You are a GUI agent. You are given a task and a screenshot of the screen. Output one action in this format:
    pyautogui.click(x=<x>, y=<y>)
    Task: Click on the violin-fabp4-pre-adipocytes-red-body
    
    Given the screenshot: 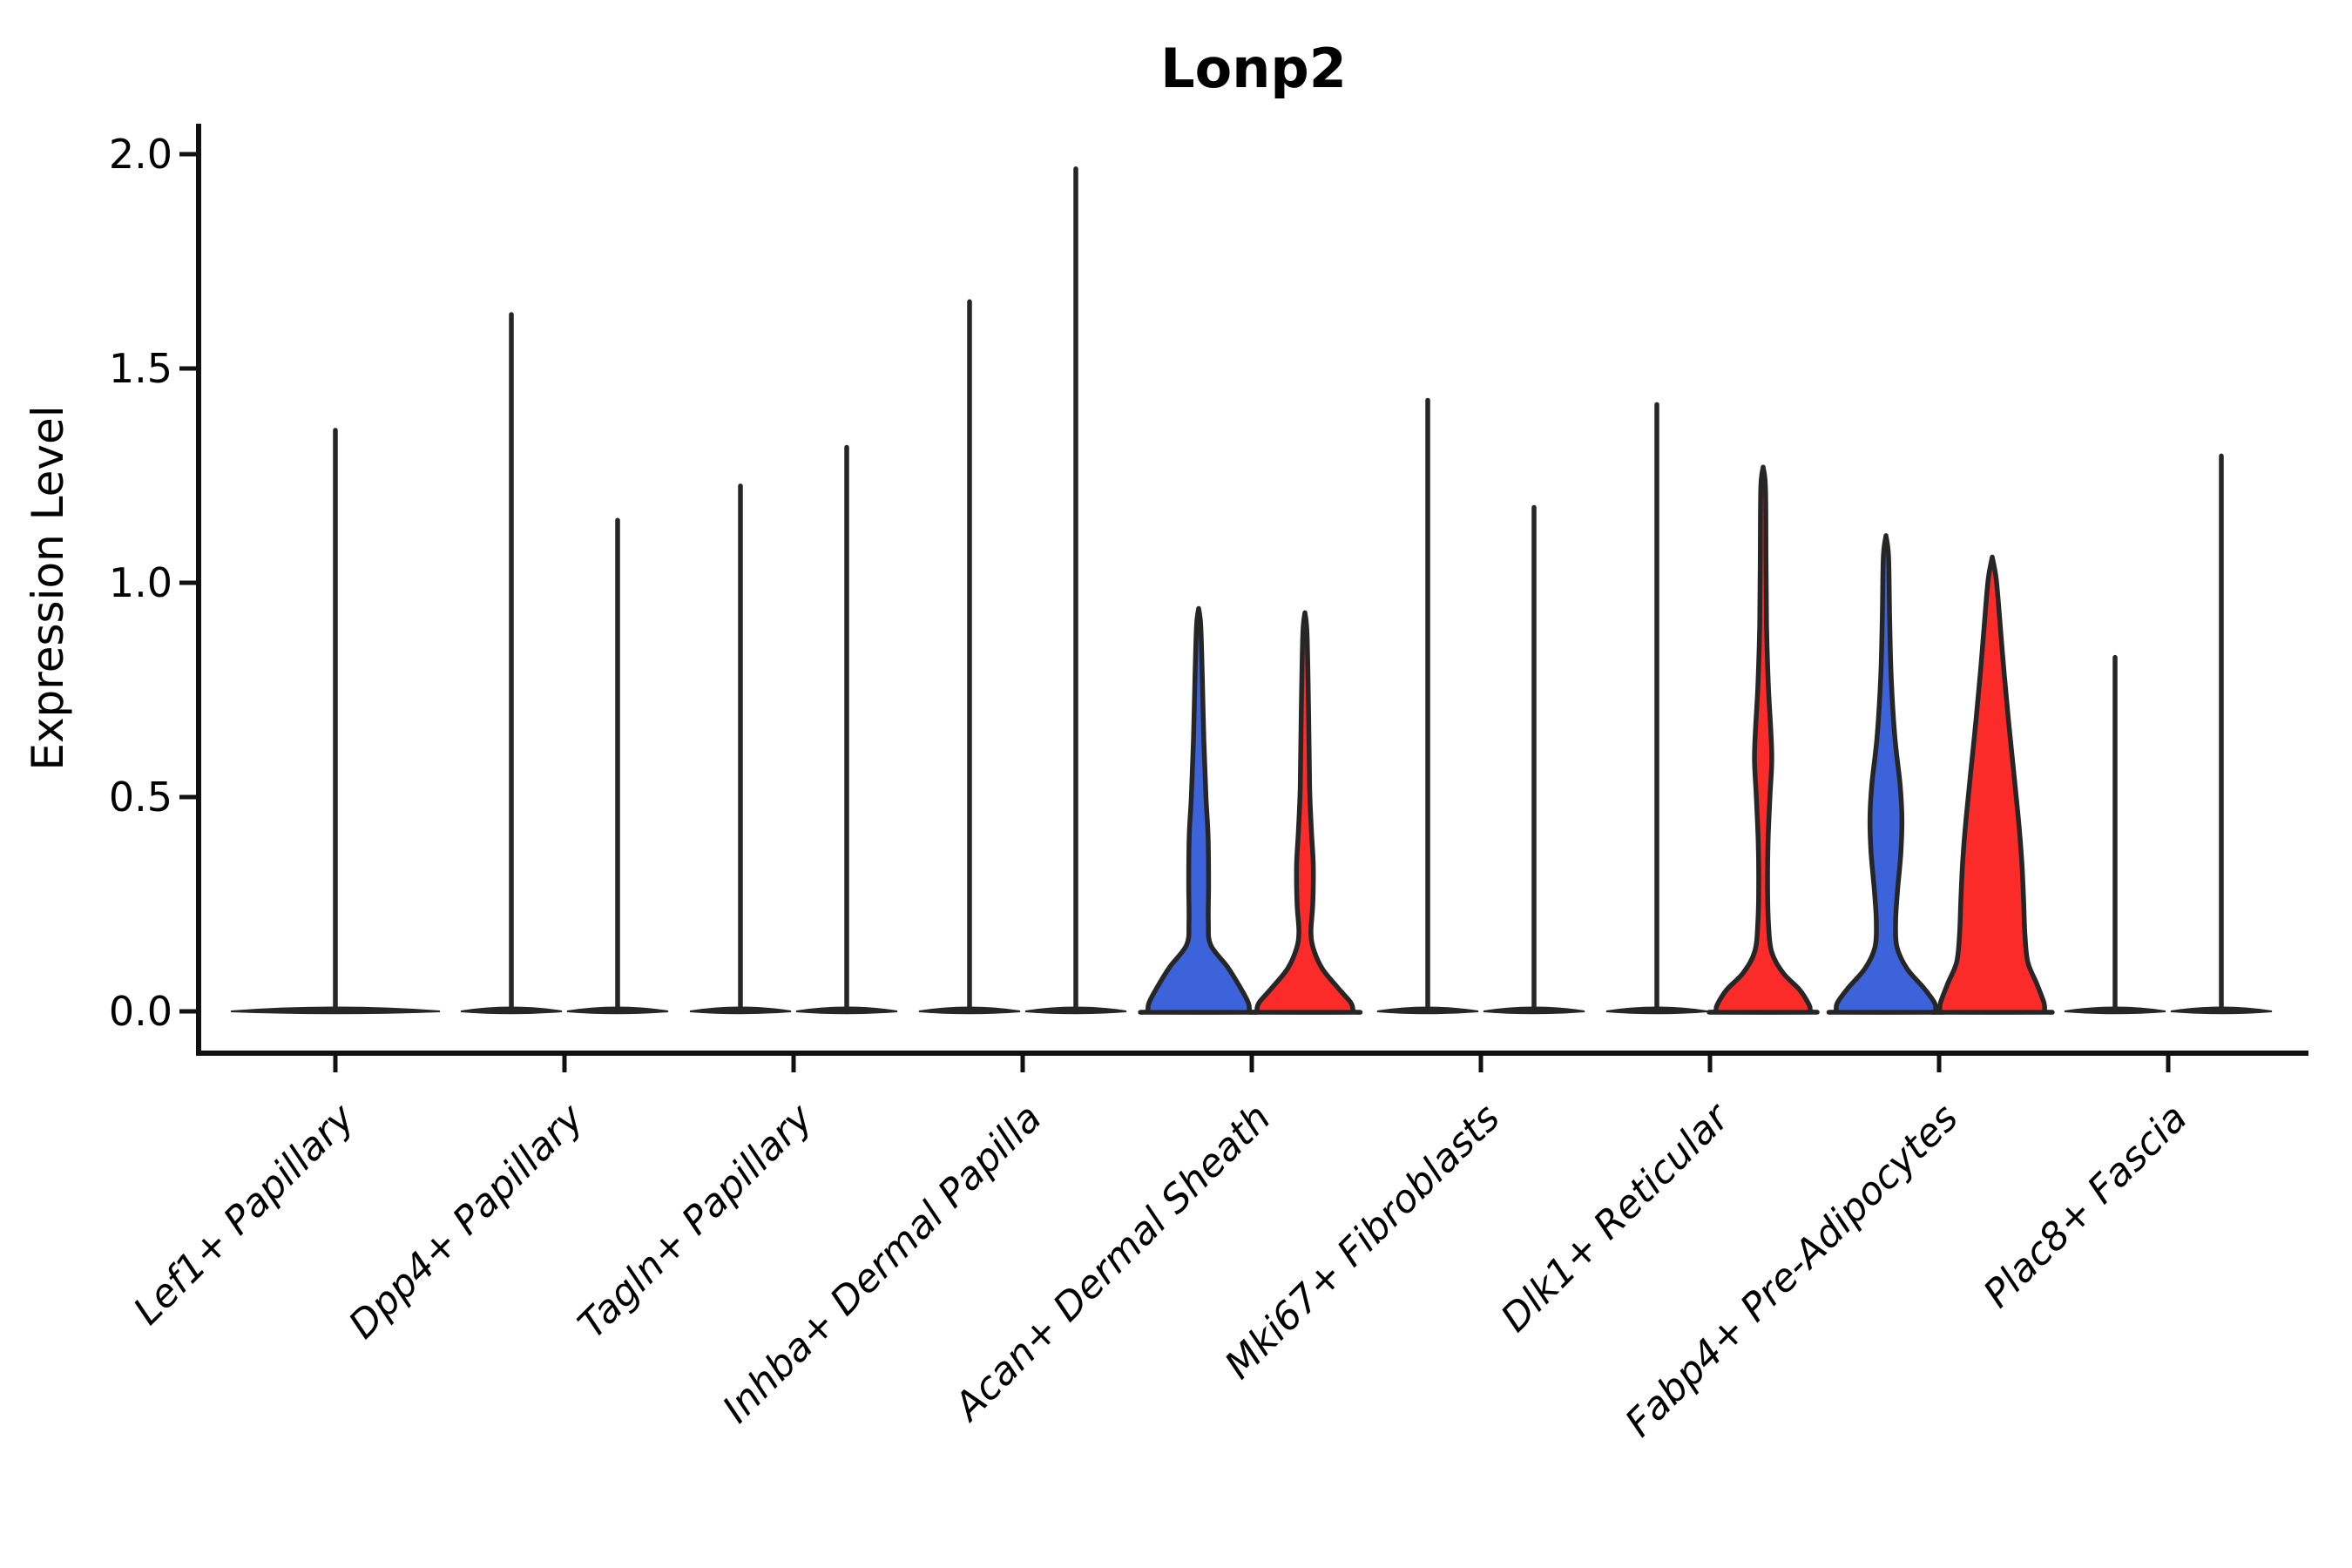 What is the action you would take?
    pyautogui.click(x=1992, y=785)
    